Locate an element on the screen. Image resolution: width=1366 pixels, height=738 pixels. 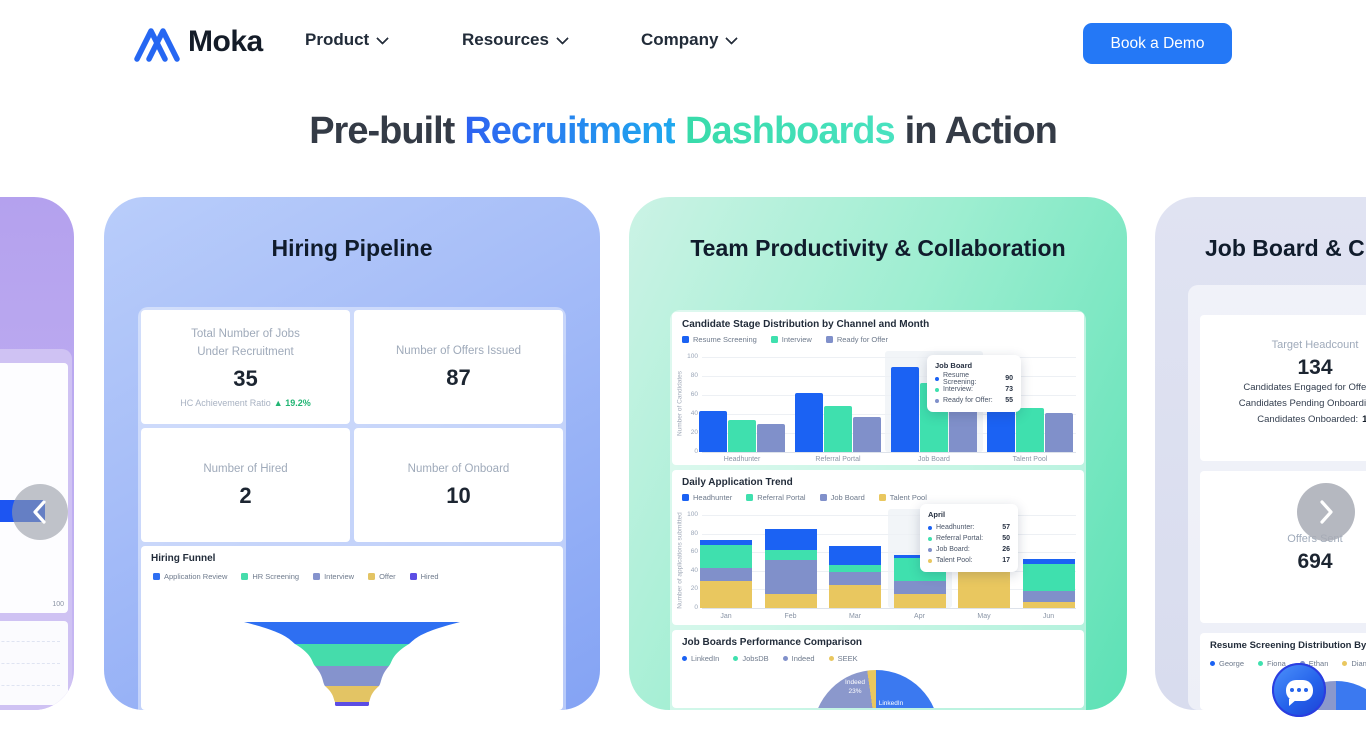
bar-referral-portal is located at coordinates (838, 429).